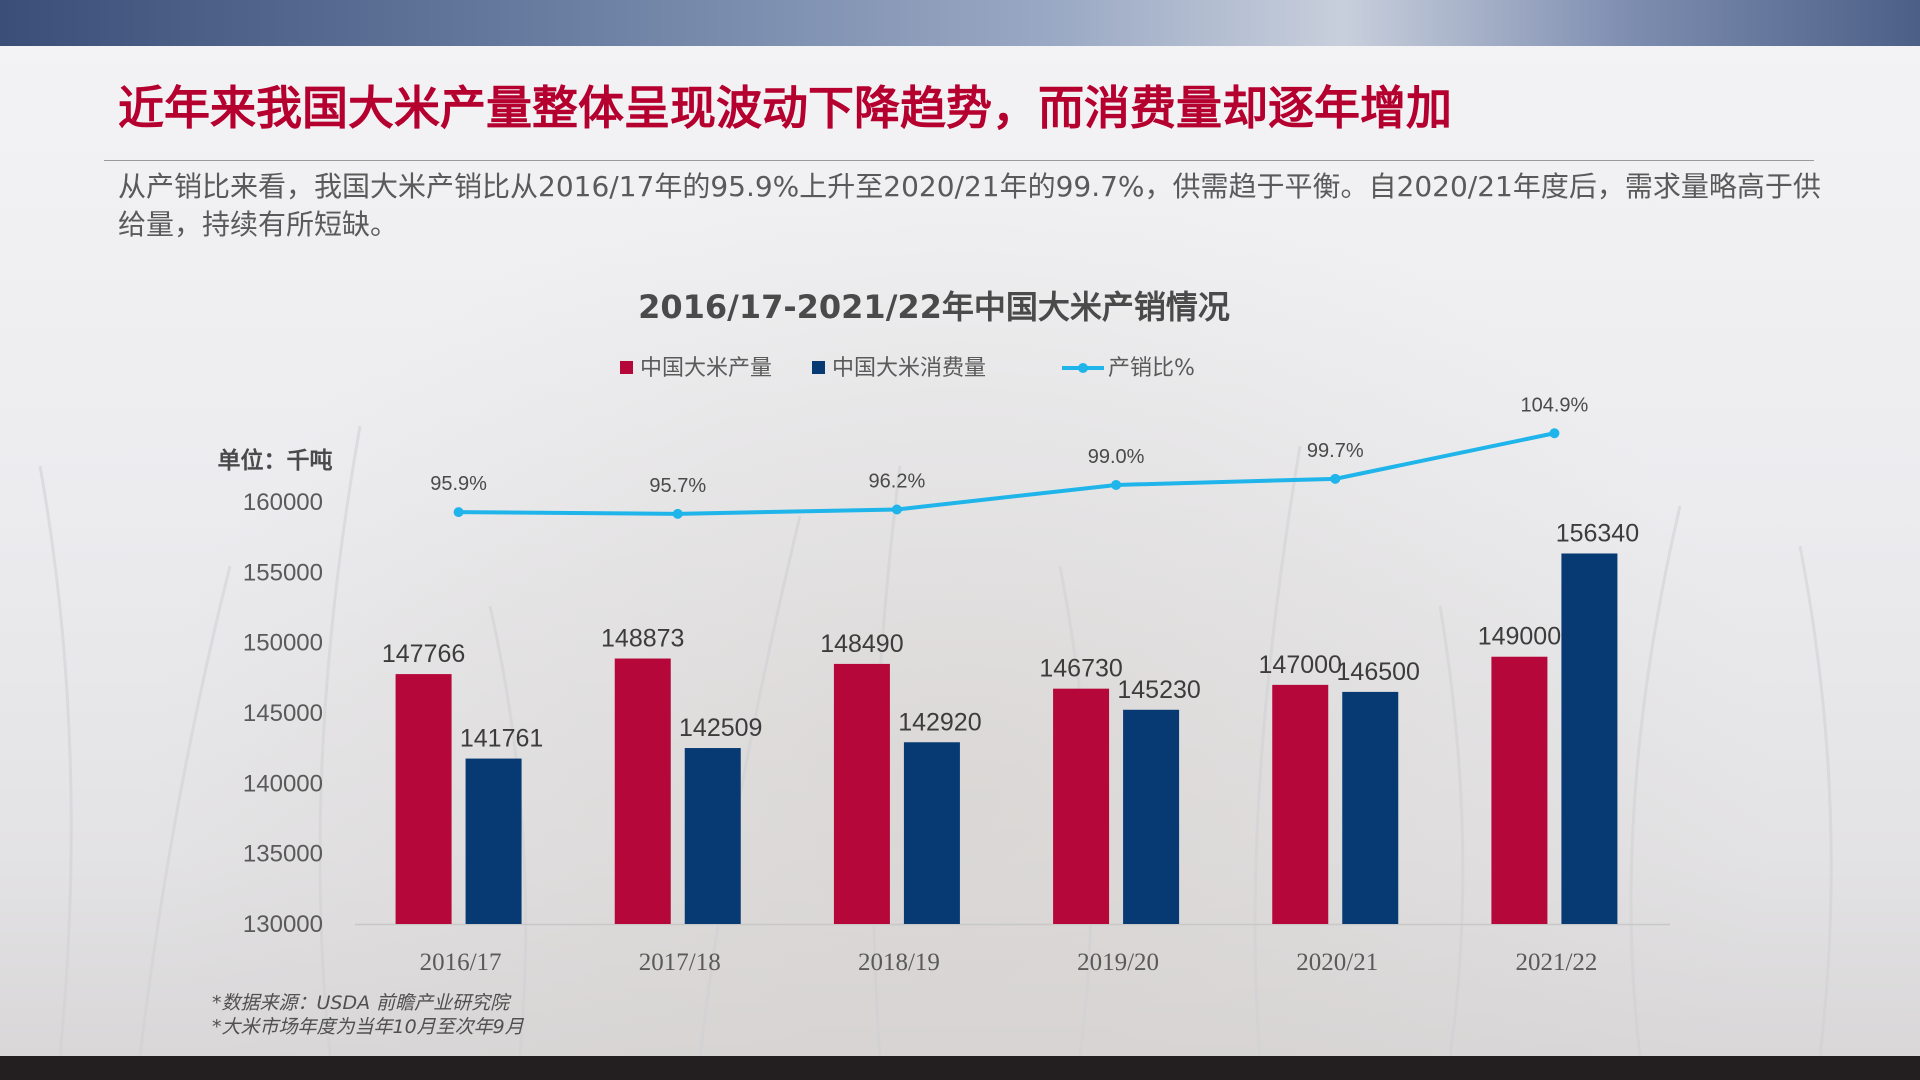 The height and width of the screenshot is (1080, 1920). I want to click on consumption-value-label: 146500, so click(1378, 672).